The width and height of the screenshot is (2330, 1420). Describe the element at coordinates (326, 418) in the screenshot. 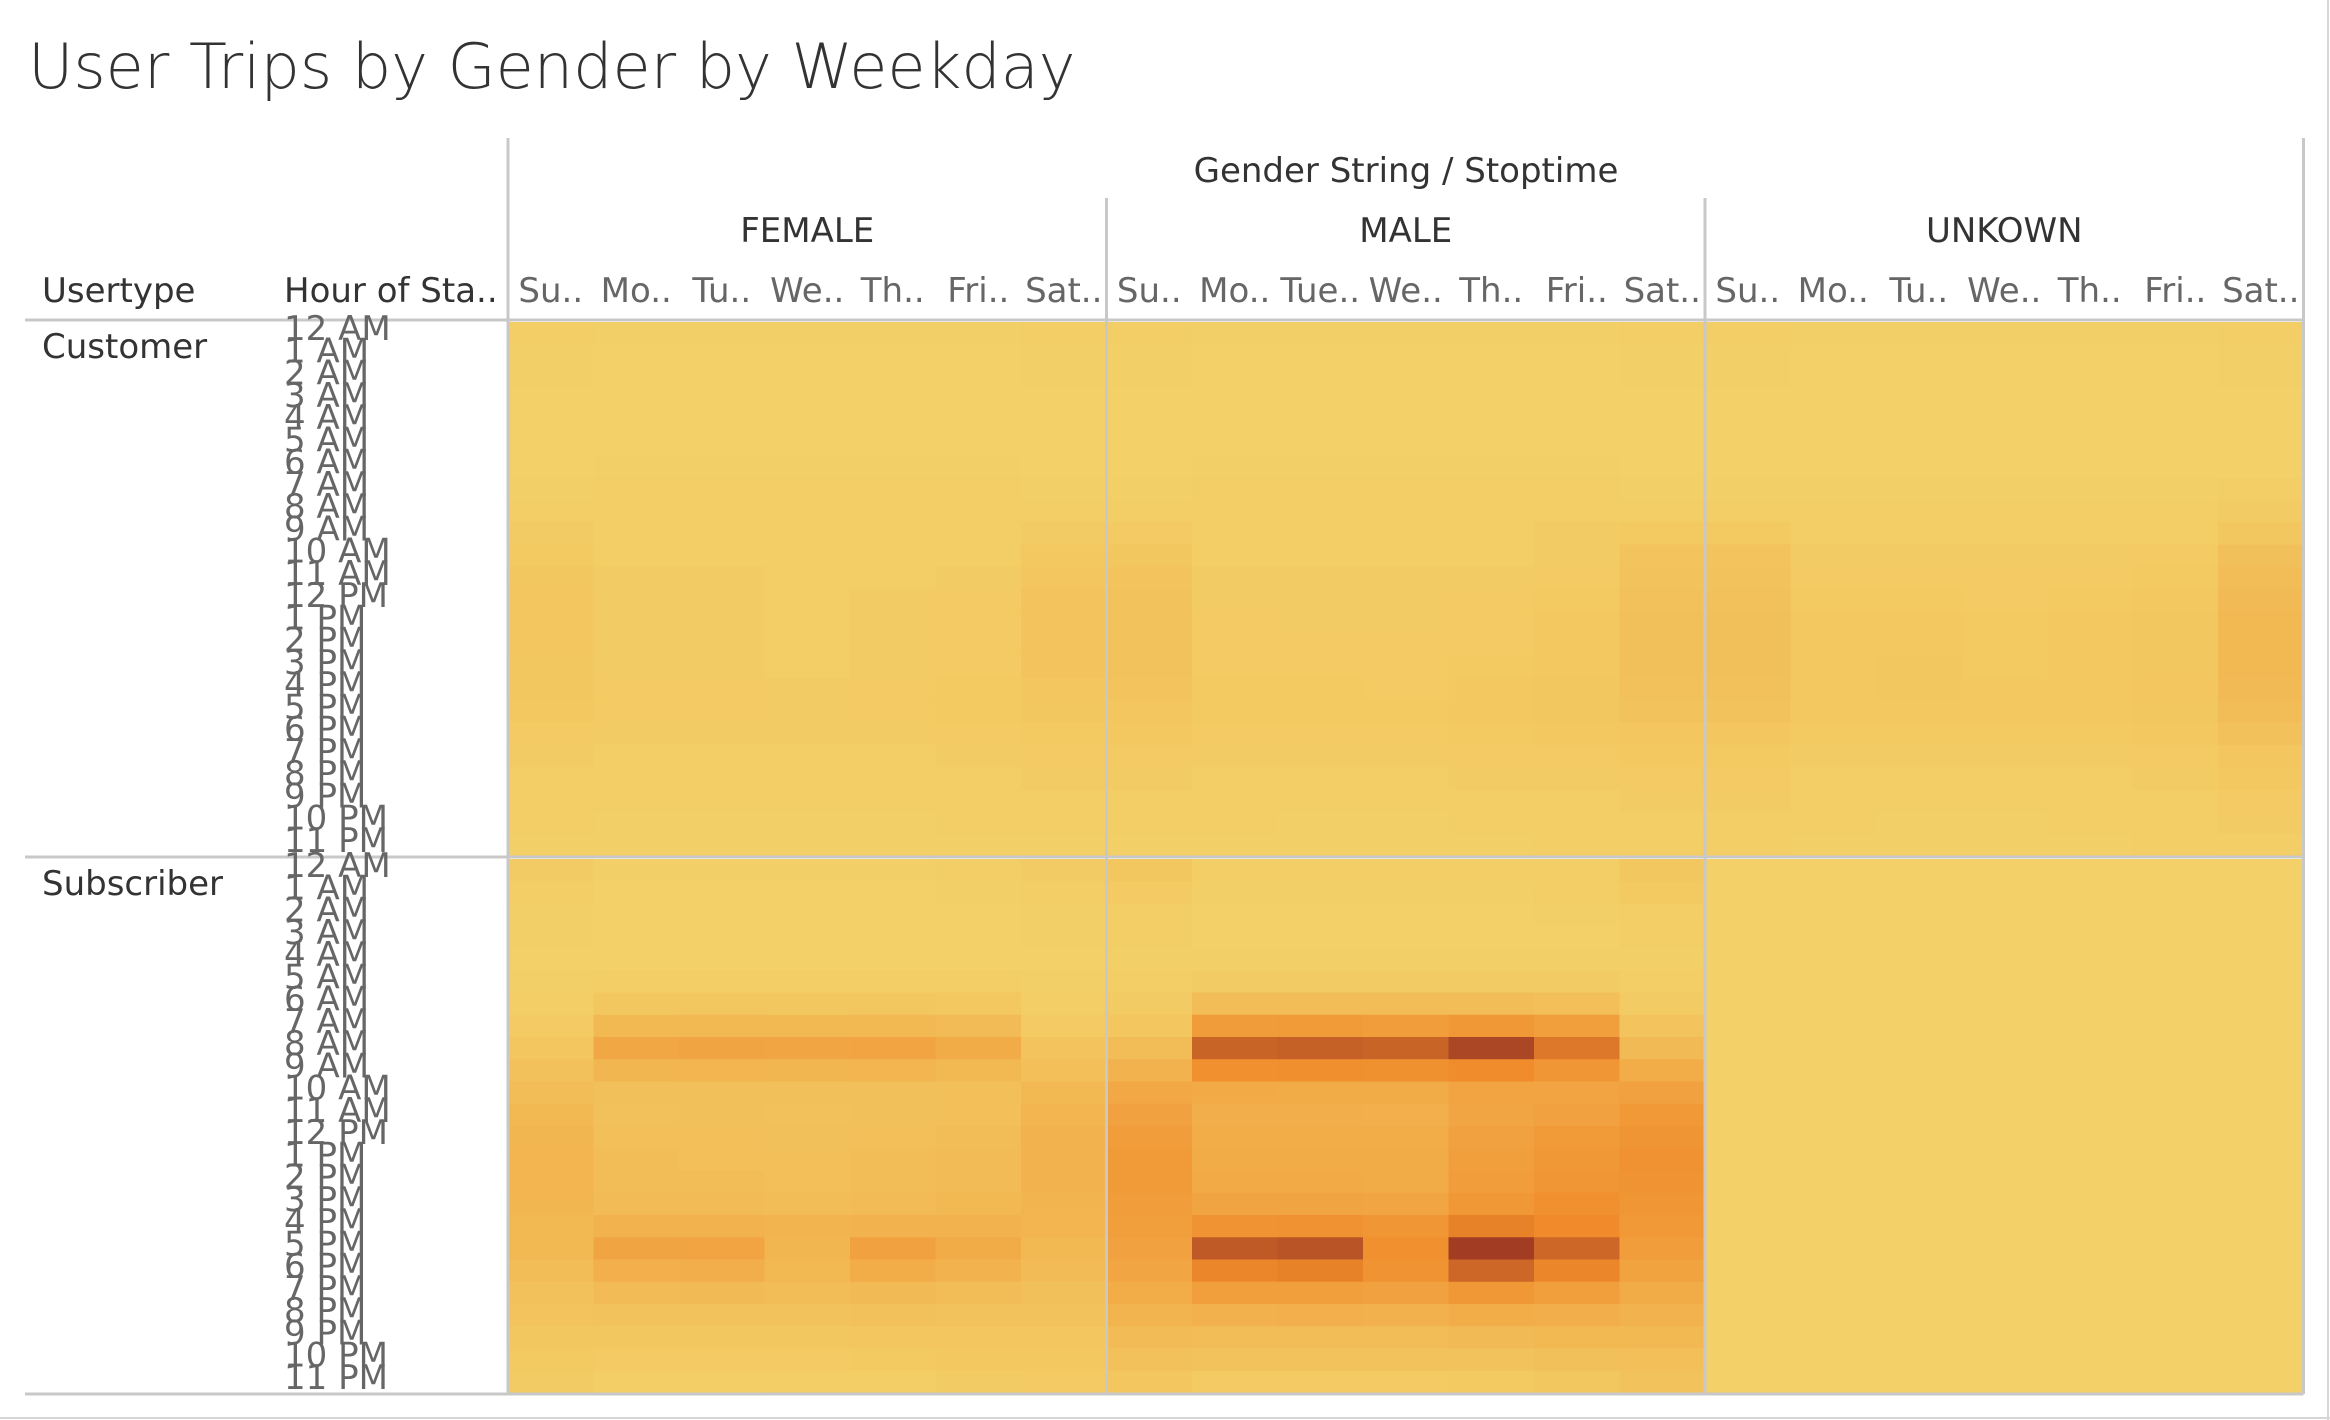

I see `hour-tick-label: 4 AM` at that location.